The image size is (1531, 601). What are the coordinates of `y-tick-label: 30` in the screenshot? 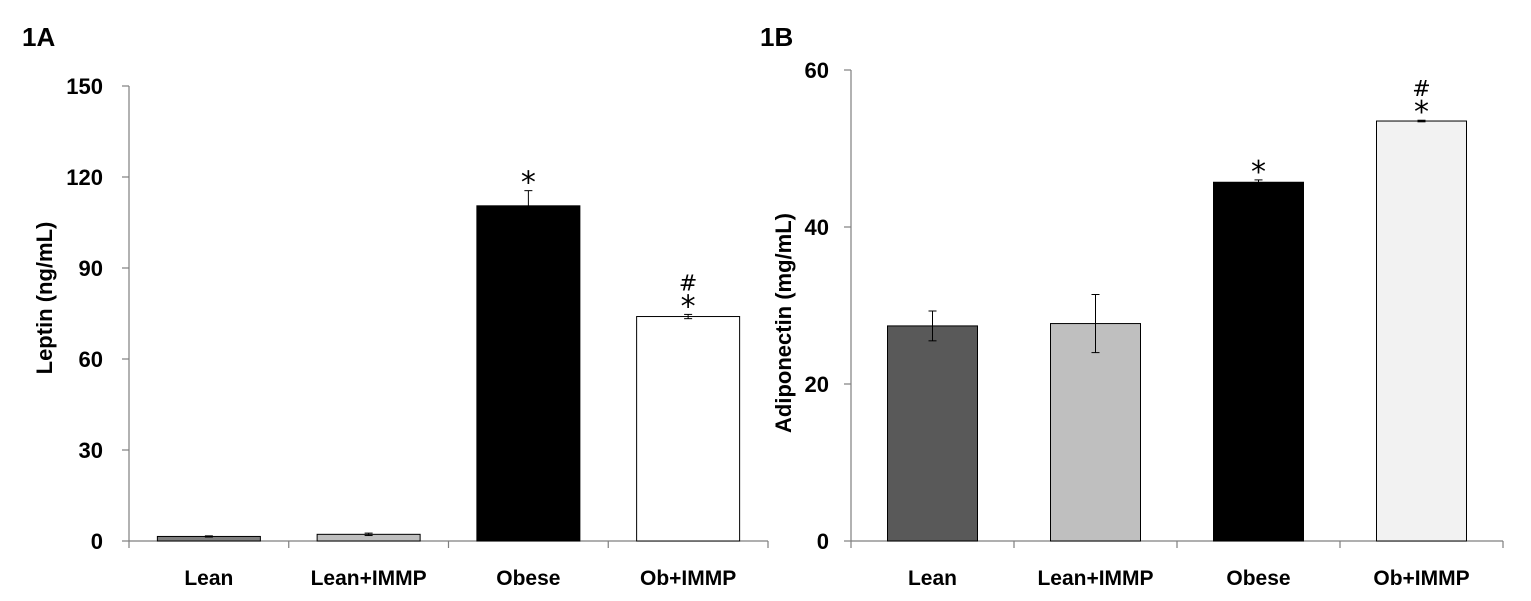 It's located at (91, 450).